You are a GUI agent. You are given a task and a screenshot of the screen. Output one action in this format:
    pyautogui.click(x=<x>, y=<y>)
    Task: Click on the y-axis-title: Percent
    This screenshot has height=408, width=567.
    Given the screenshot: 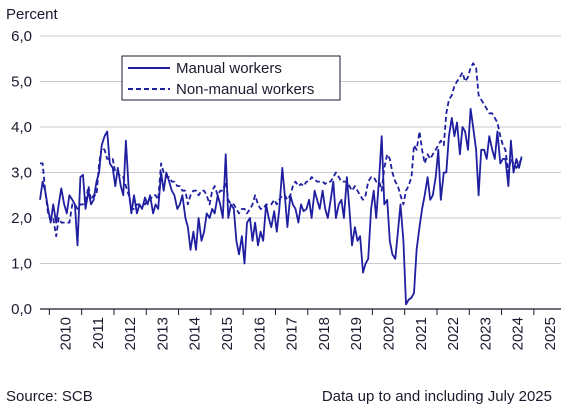 What is the action you would take?
    pyautogui.click(x=32, y=14)
    